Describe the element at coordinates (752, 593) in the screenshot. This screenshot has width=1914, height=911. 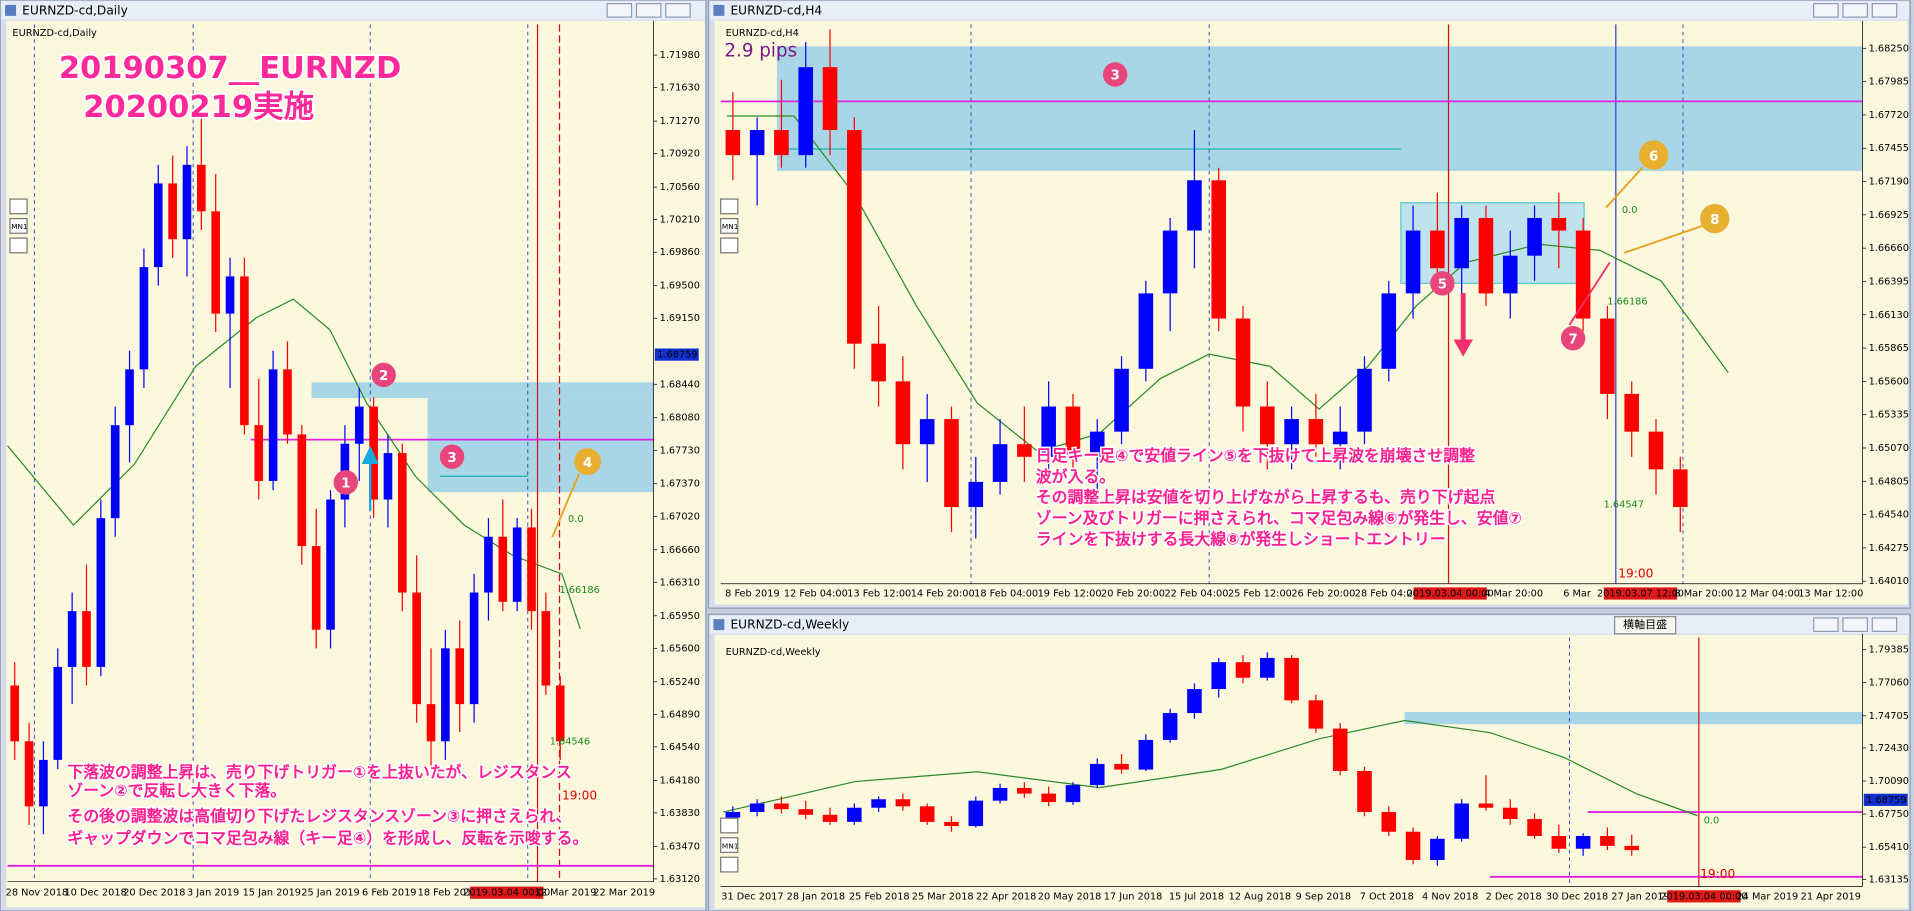
I see `x-tick-label: 8 Feb 2019` at that location.